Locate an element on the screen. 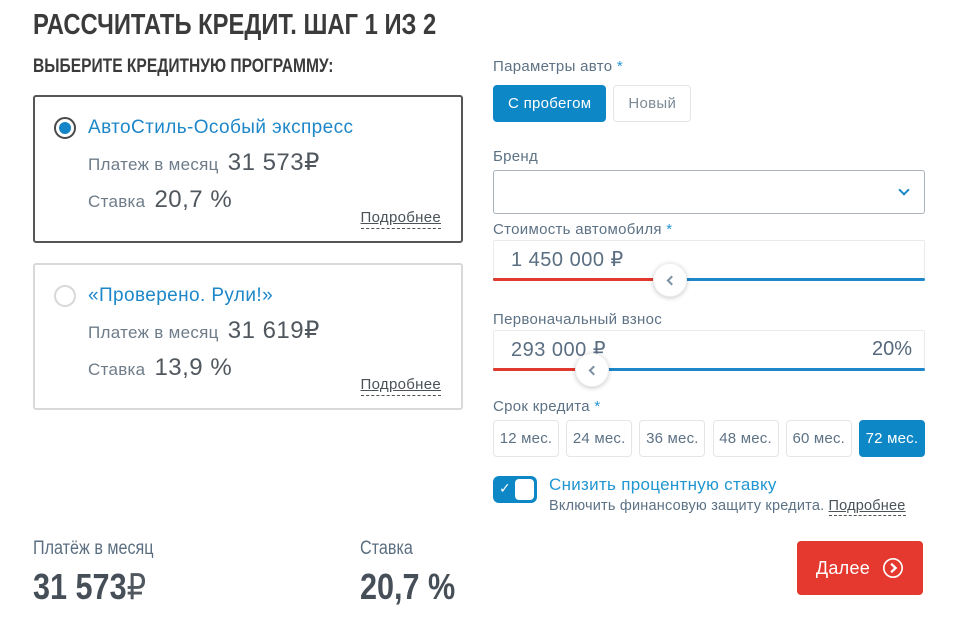  car-price-field is located at coordinates (709, 268).